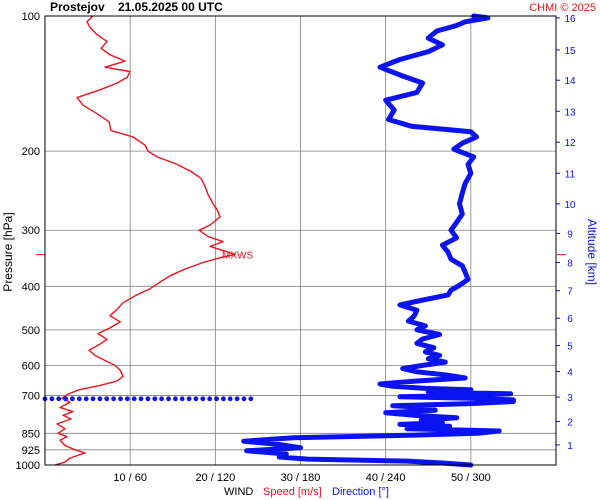 The image size is (600, 500). Describe the element at coordinates (237, 256) in the screenshot. I see `mxws-label: MXWS` at that location.